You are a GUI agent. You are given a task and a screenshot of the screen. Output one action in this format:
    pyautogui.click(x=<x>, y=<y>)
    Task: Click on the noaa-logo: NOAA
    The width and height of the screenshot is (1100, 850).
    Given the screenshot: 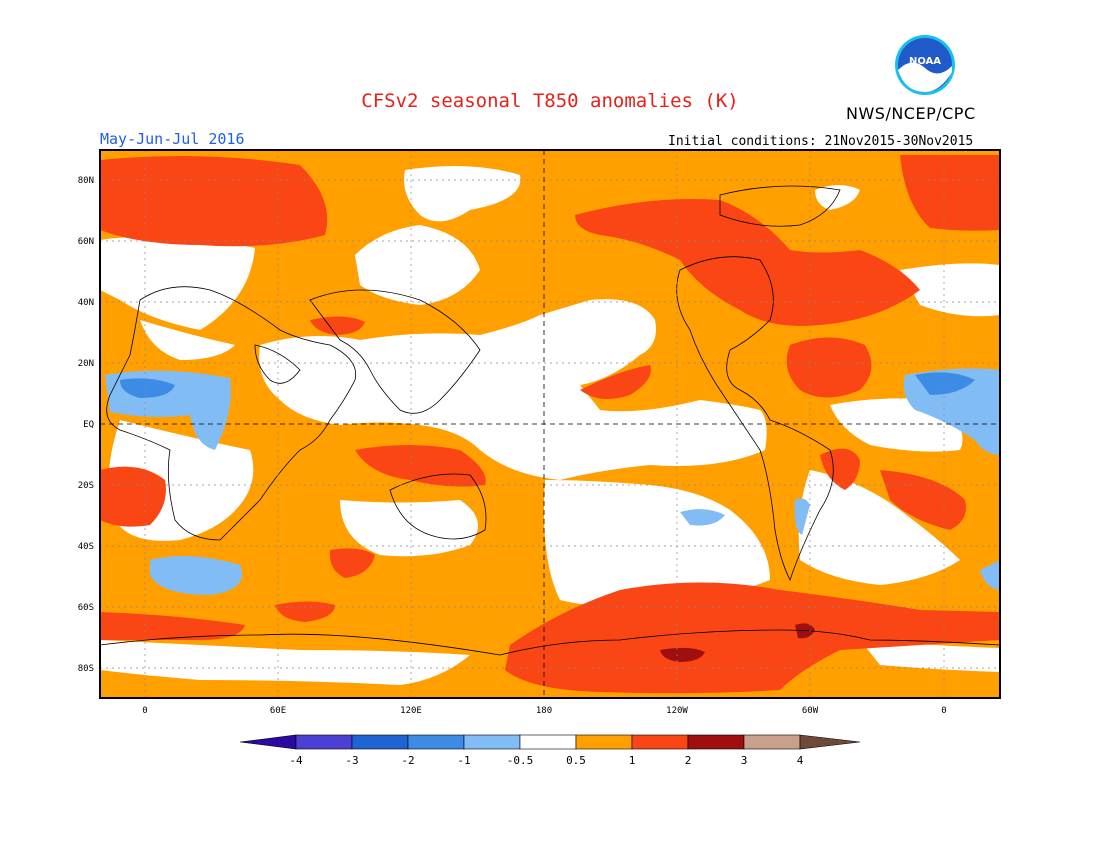 What is the action you would take?
    pyautogui.click(x=925, y=65)
    